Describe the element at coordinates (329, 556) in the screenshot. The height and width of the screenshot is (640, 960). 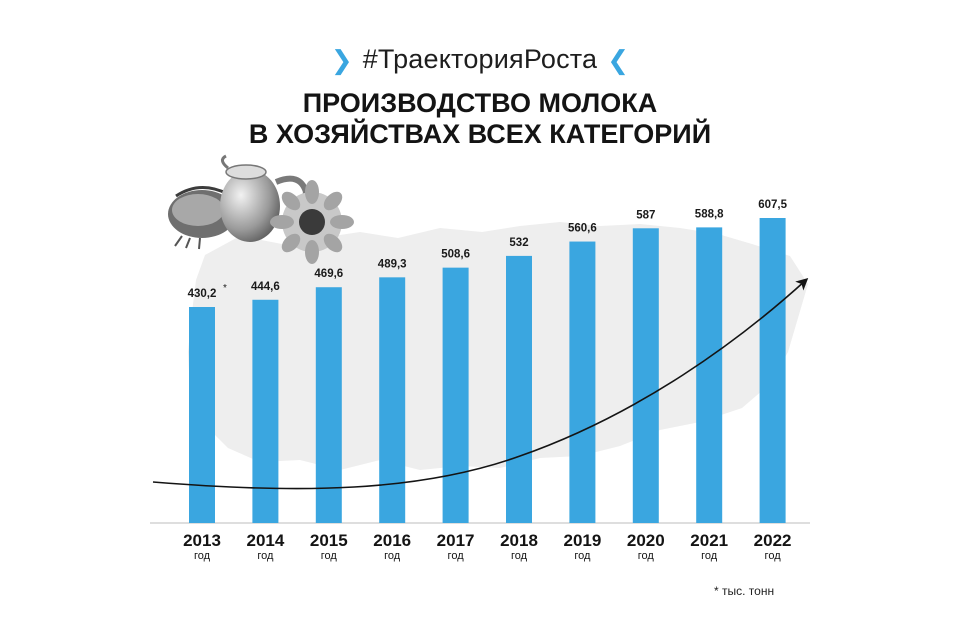
I see `year-suffix-2015: год` at that location.